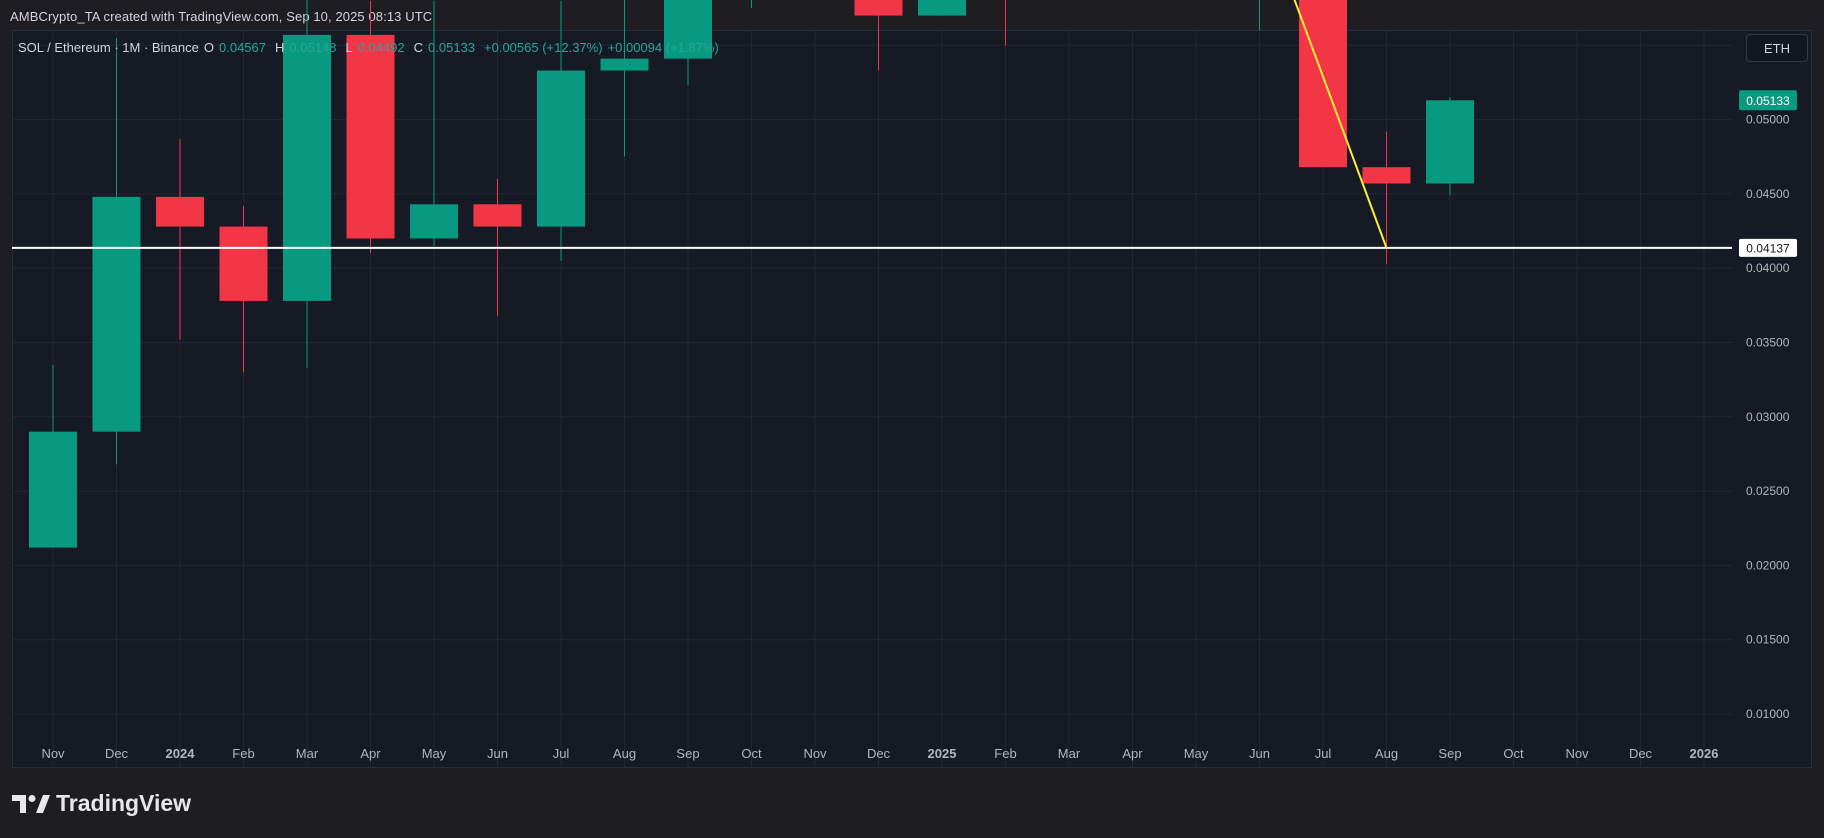 The image size is (1824, 838). Describe the element at coordinates (1768, 640) in the screenshot. I see `y-tick-label: 0.01500` at that location.